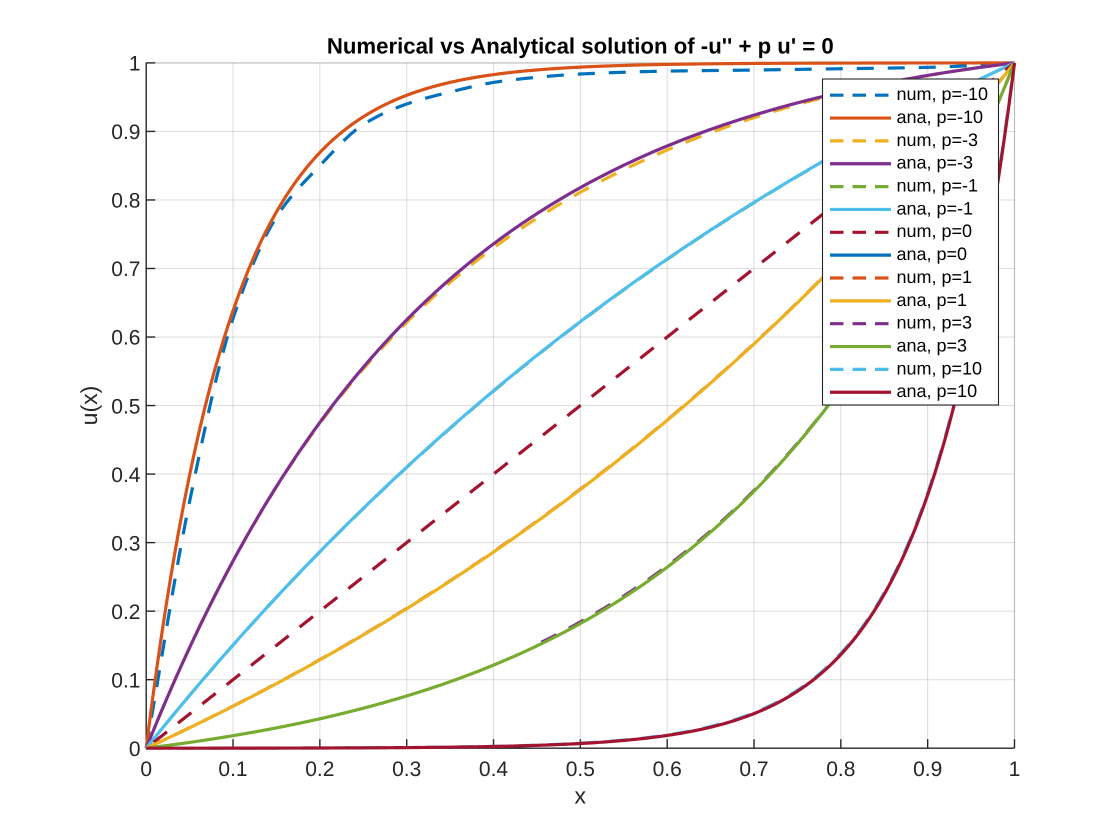 This screenshot has width=1120, height=840. Describe the element at coordinates (943, 94) in the screenshot. I see `svg-text: num, p=-10` at that location.